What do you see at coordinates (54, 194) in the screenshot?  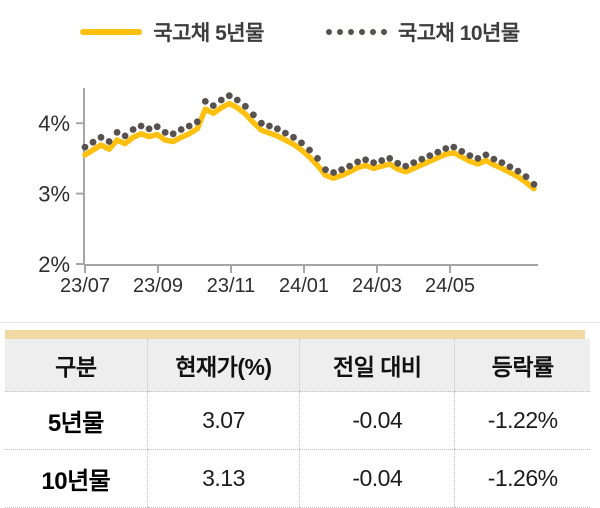 I see `y-tick-label: 3%` at bounding box center [54, 194].